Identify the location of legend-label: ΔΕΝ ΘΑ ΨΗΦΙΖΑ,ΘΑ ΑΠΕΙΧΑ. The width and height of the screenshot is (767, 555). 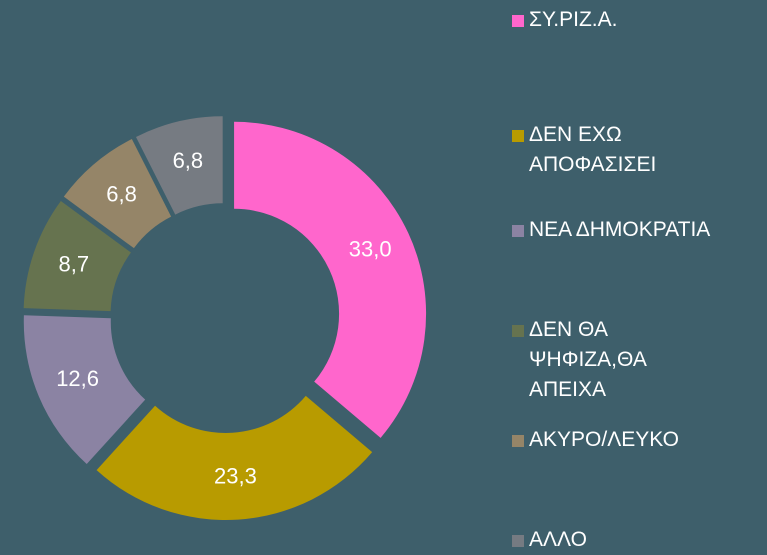
(587, 359).